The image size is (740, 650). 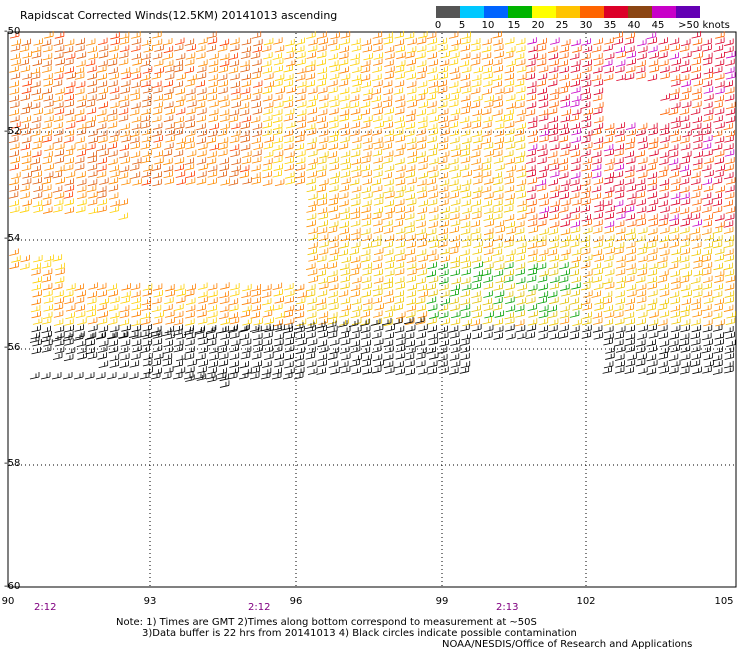 What do you see at coordinates (12, 347) in the screenshot?
I see `y-tick-label: -56` at bounding box center [12, 347].